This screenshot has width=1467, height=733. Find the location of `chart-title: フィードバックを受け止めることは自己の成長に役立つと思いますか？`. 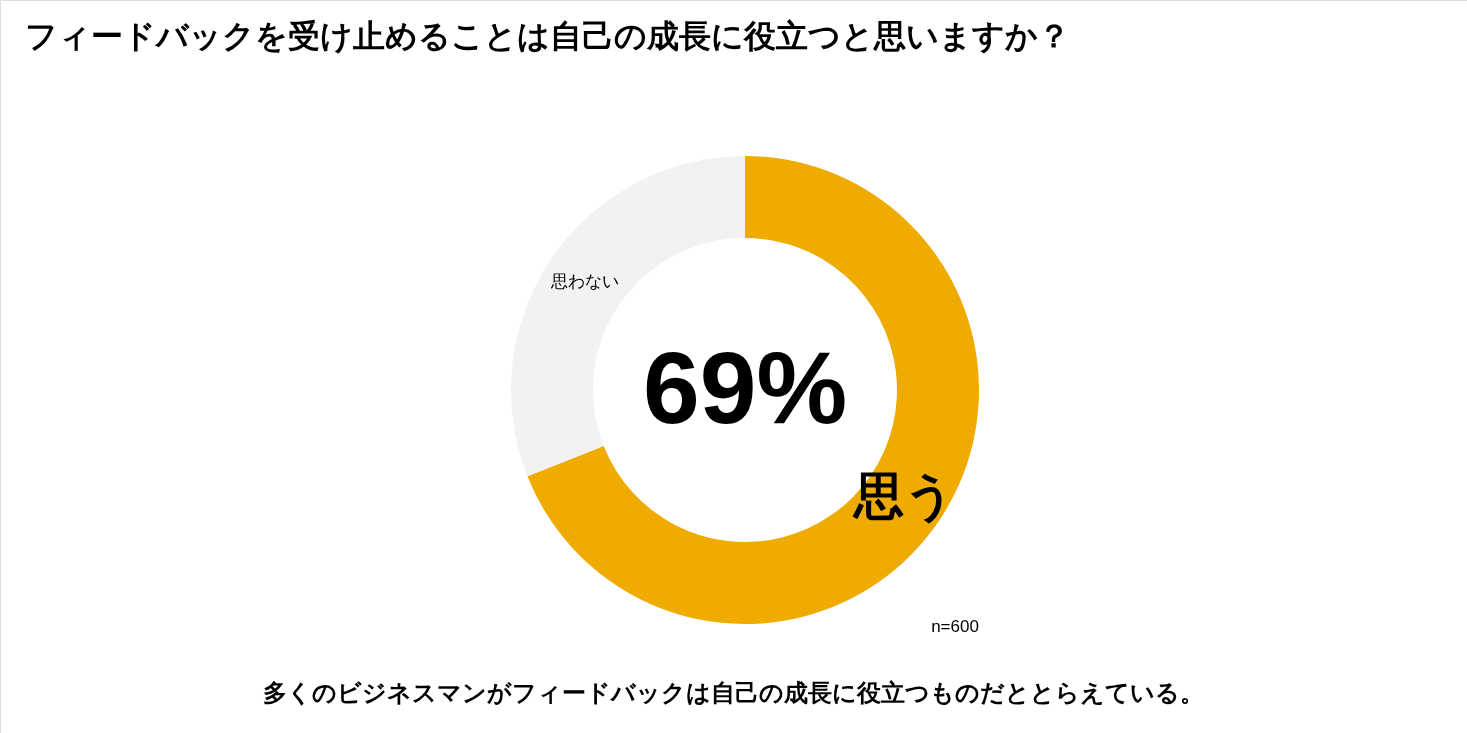

chart-title: フィードバックを受け止めることは自己の成長に役立つと思いますか？ is located at coordinates (547, 36).